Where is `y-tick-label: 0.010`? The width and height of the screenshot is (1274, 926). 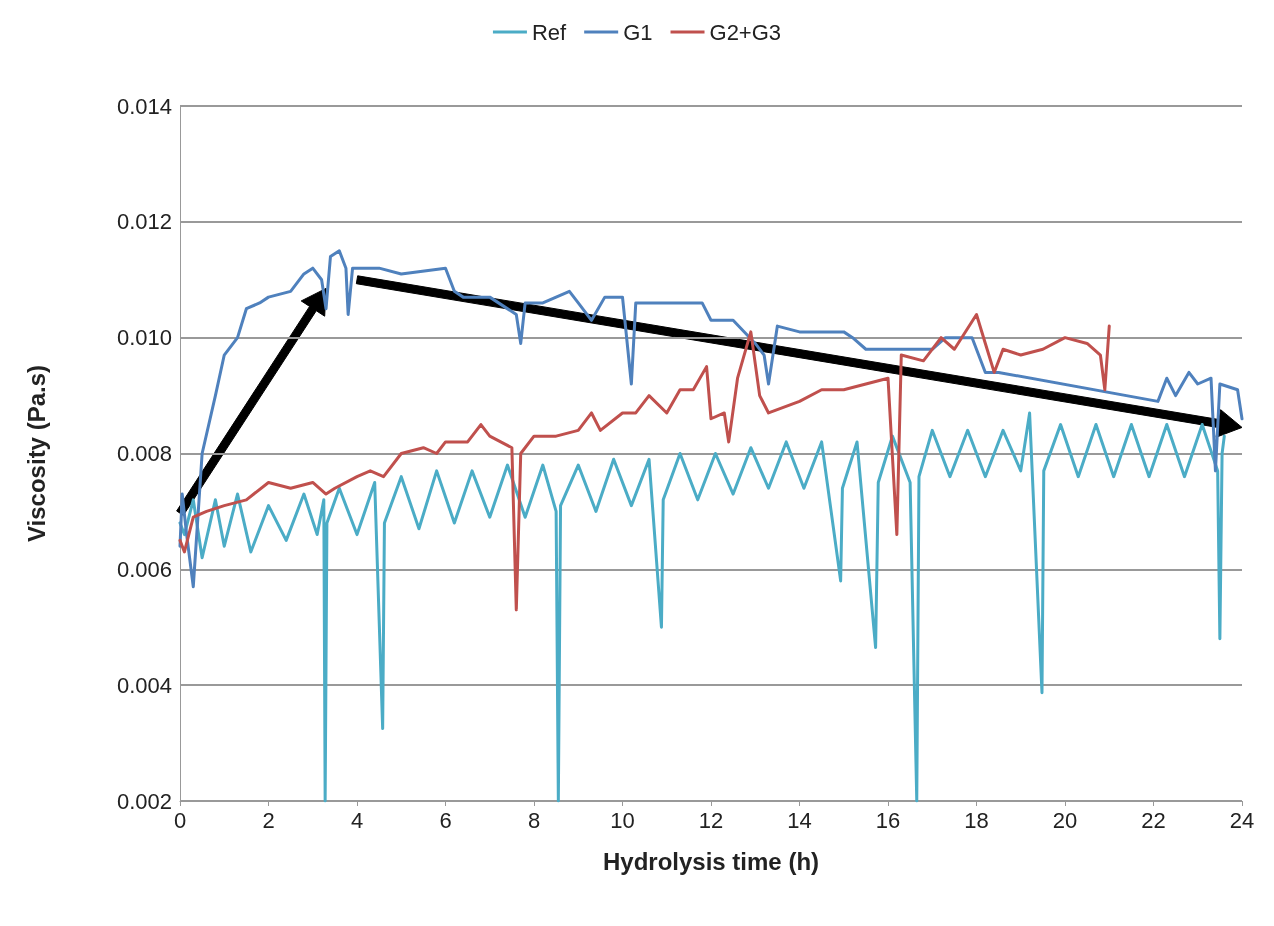 y-tick-label: 0.010 is located at coordinates (144, 338).